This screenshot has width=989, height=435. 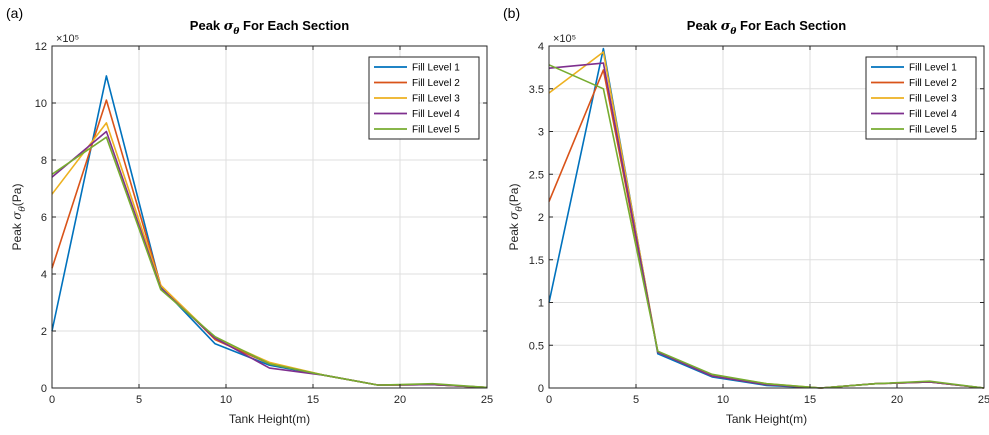 What do you see at coordinates (14, 13) in the screenshot?
I see `panel-label: (a)` at bounding box center [14, 13].